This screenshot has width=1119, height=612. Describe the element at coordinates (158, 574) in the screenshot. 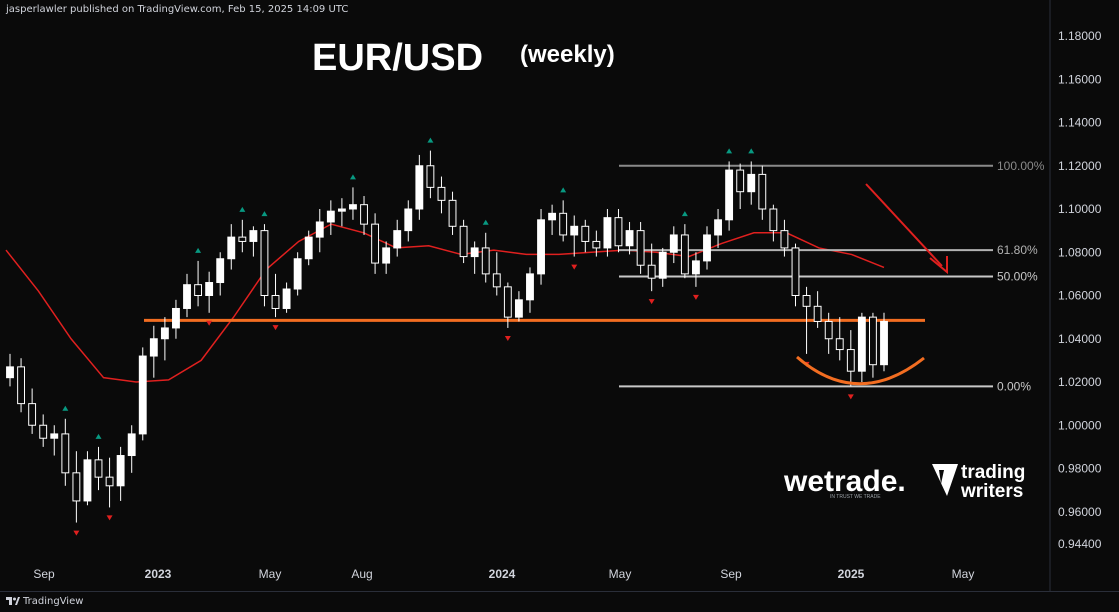

I see `x-tick-label: 2023` at that location.